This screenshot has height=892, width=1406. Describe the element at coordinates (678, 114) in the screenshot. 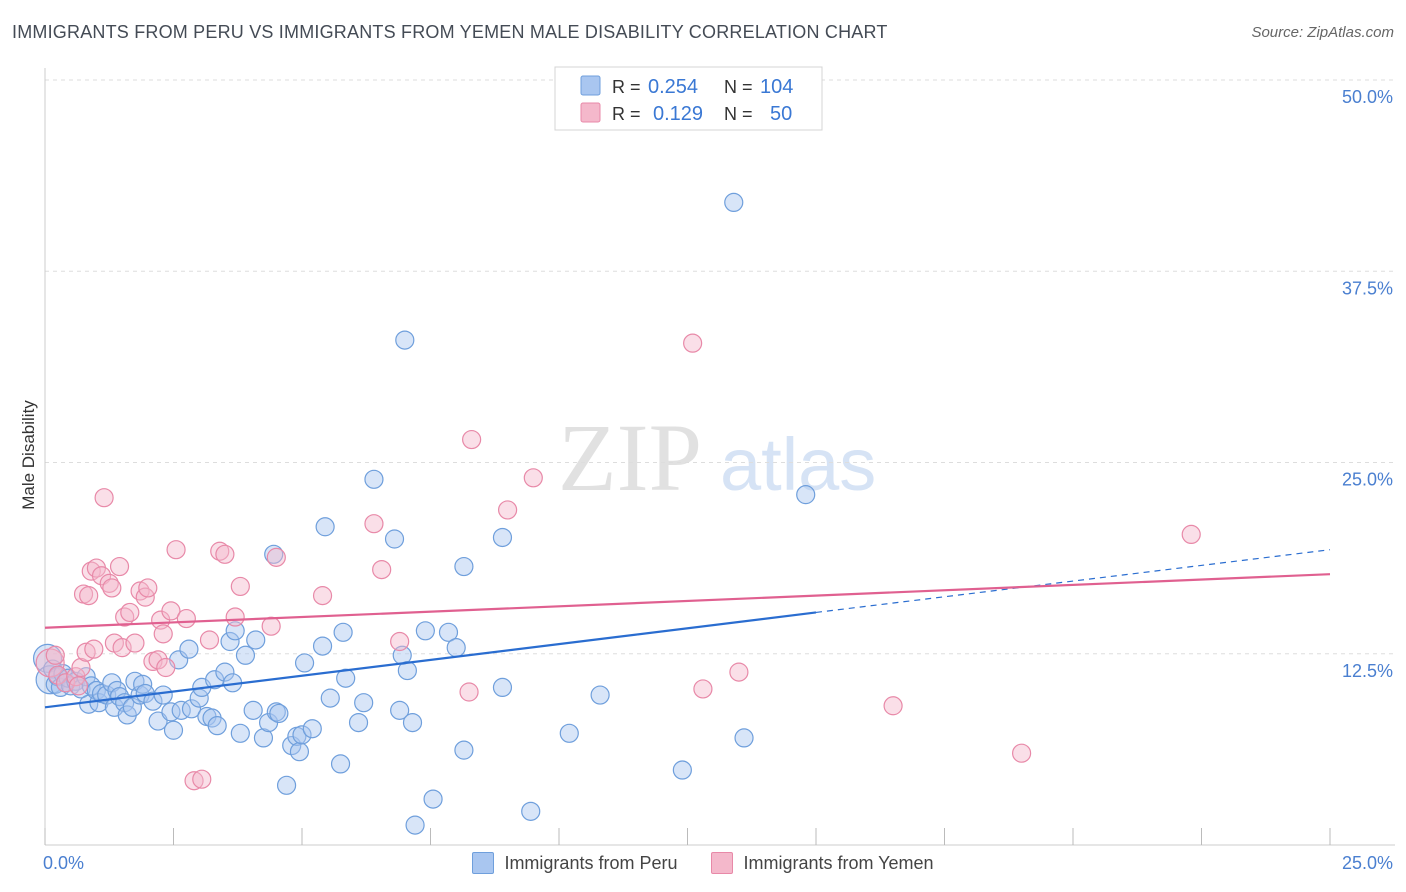

I see `legend-r-value-yemen: 0.129` at that location.